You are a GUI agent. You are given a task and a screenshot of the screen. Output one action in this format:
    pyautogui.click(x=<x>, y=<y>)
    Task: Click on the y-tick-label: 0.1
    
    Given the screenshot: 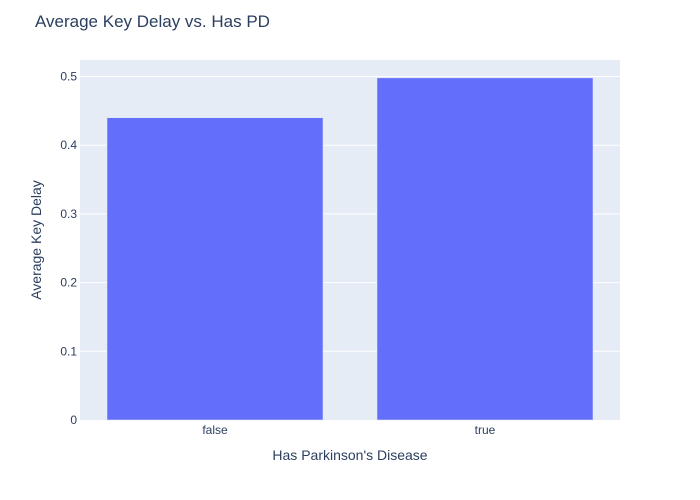 What is the action you would take?
    pyautogui.click(x=68, y=351)
    